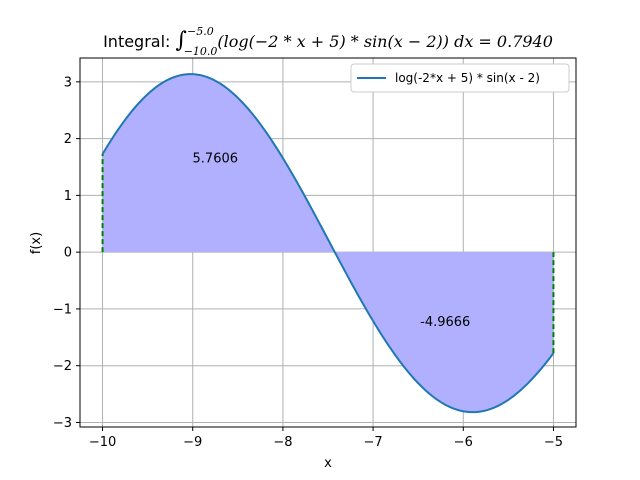  Describe the element at coordinates (102, 442) in the screenshot. I see `x-tick-label: −10` at that location.